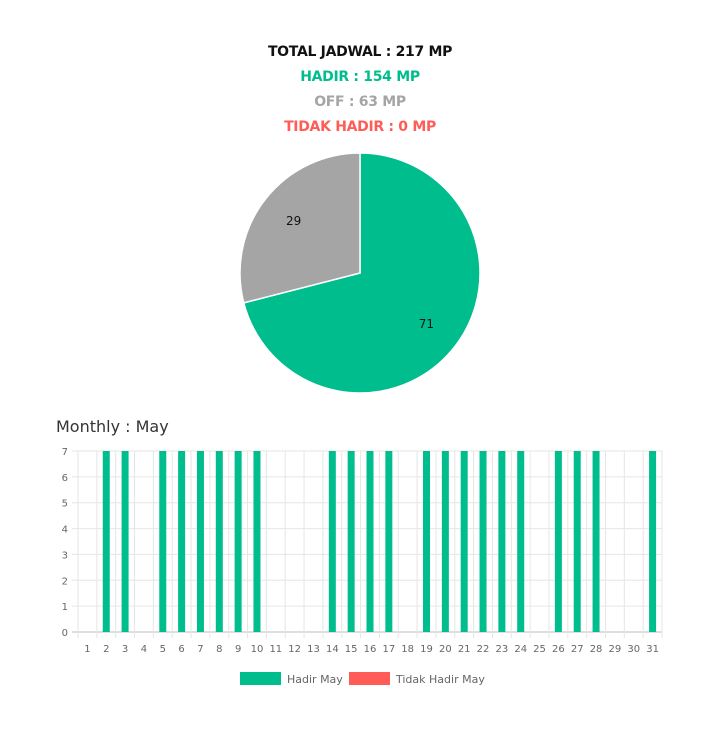 Image resolution: width=720 pixels, height=739 pixels. I want to click on y-tick-label: 3, so click(65, 555).